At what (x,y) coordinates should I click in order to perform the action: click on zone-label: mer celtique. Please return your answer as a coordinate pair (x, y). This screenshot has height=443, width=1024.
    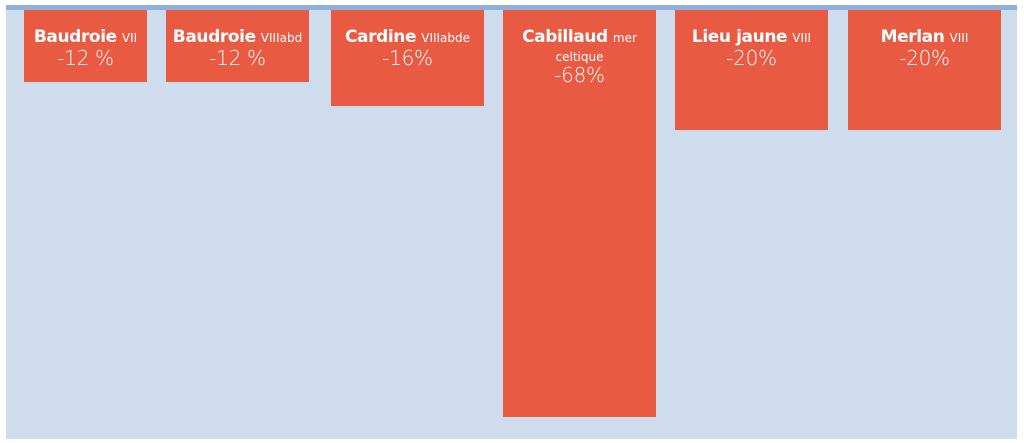
    Looking at the image, I should click on (596, 47).